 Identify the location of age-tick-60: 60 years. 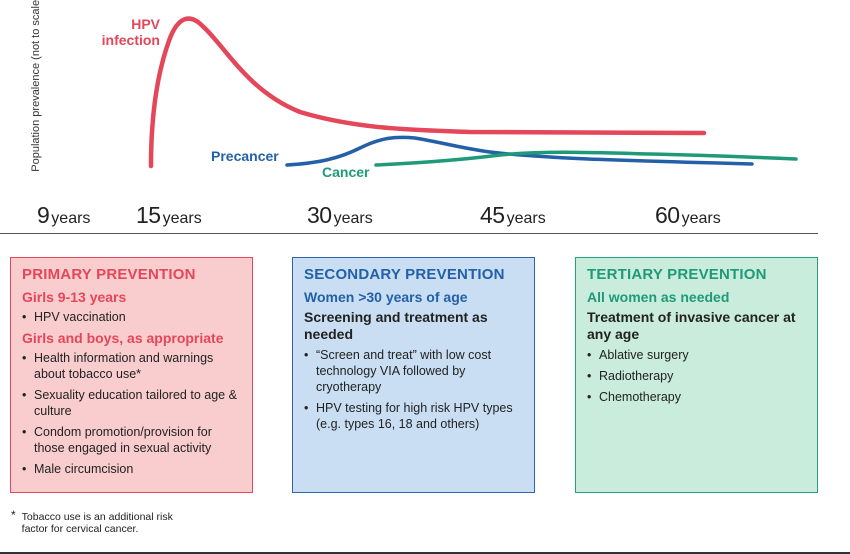
(688, 215).